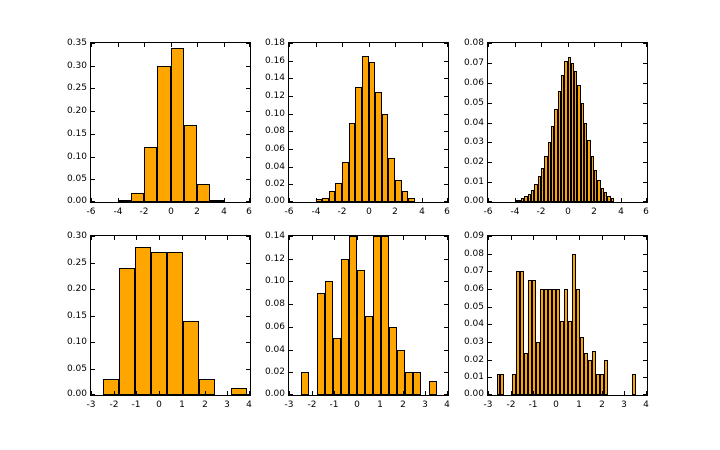 Image resolution: width=720 pixels, height=450 pixels. I want to click on y-tick-label: 0.30, so click(76, 66).